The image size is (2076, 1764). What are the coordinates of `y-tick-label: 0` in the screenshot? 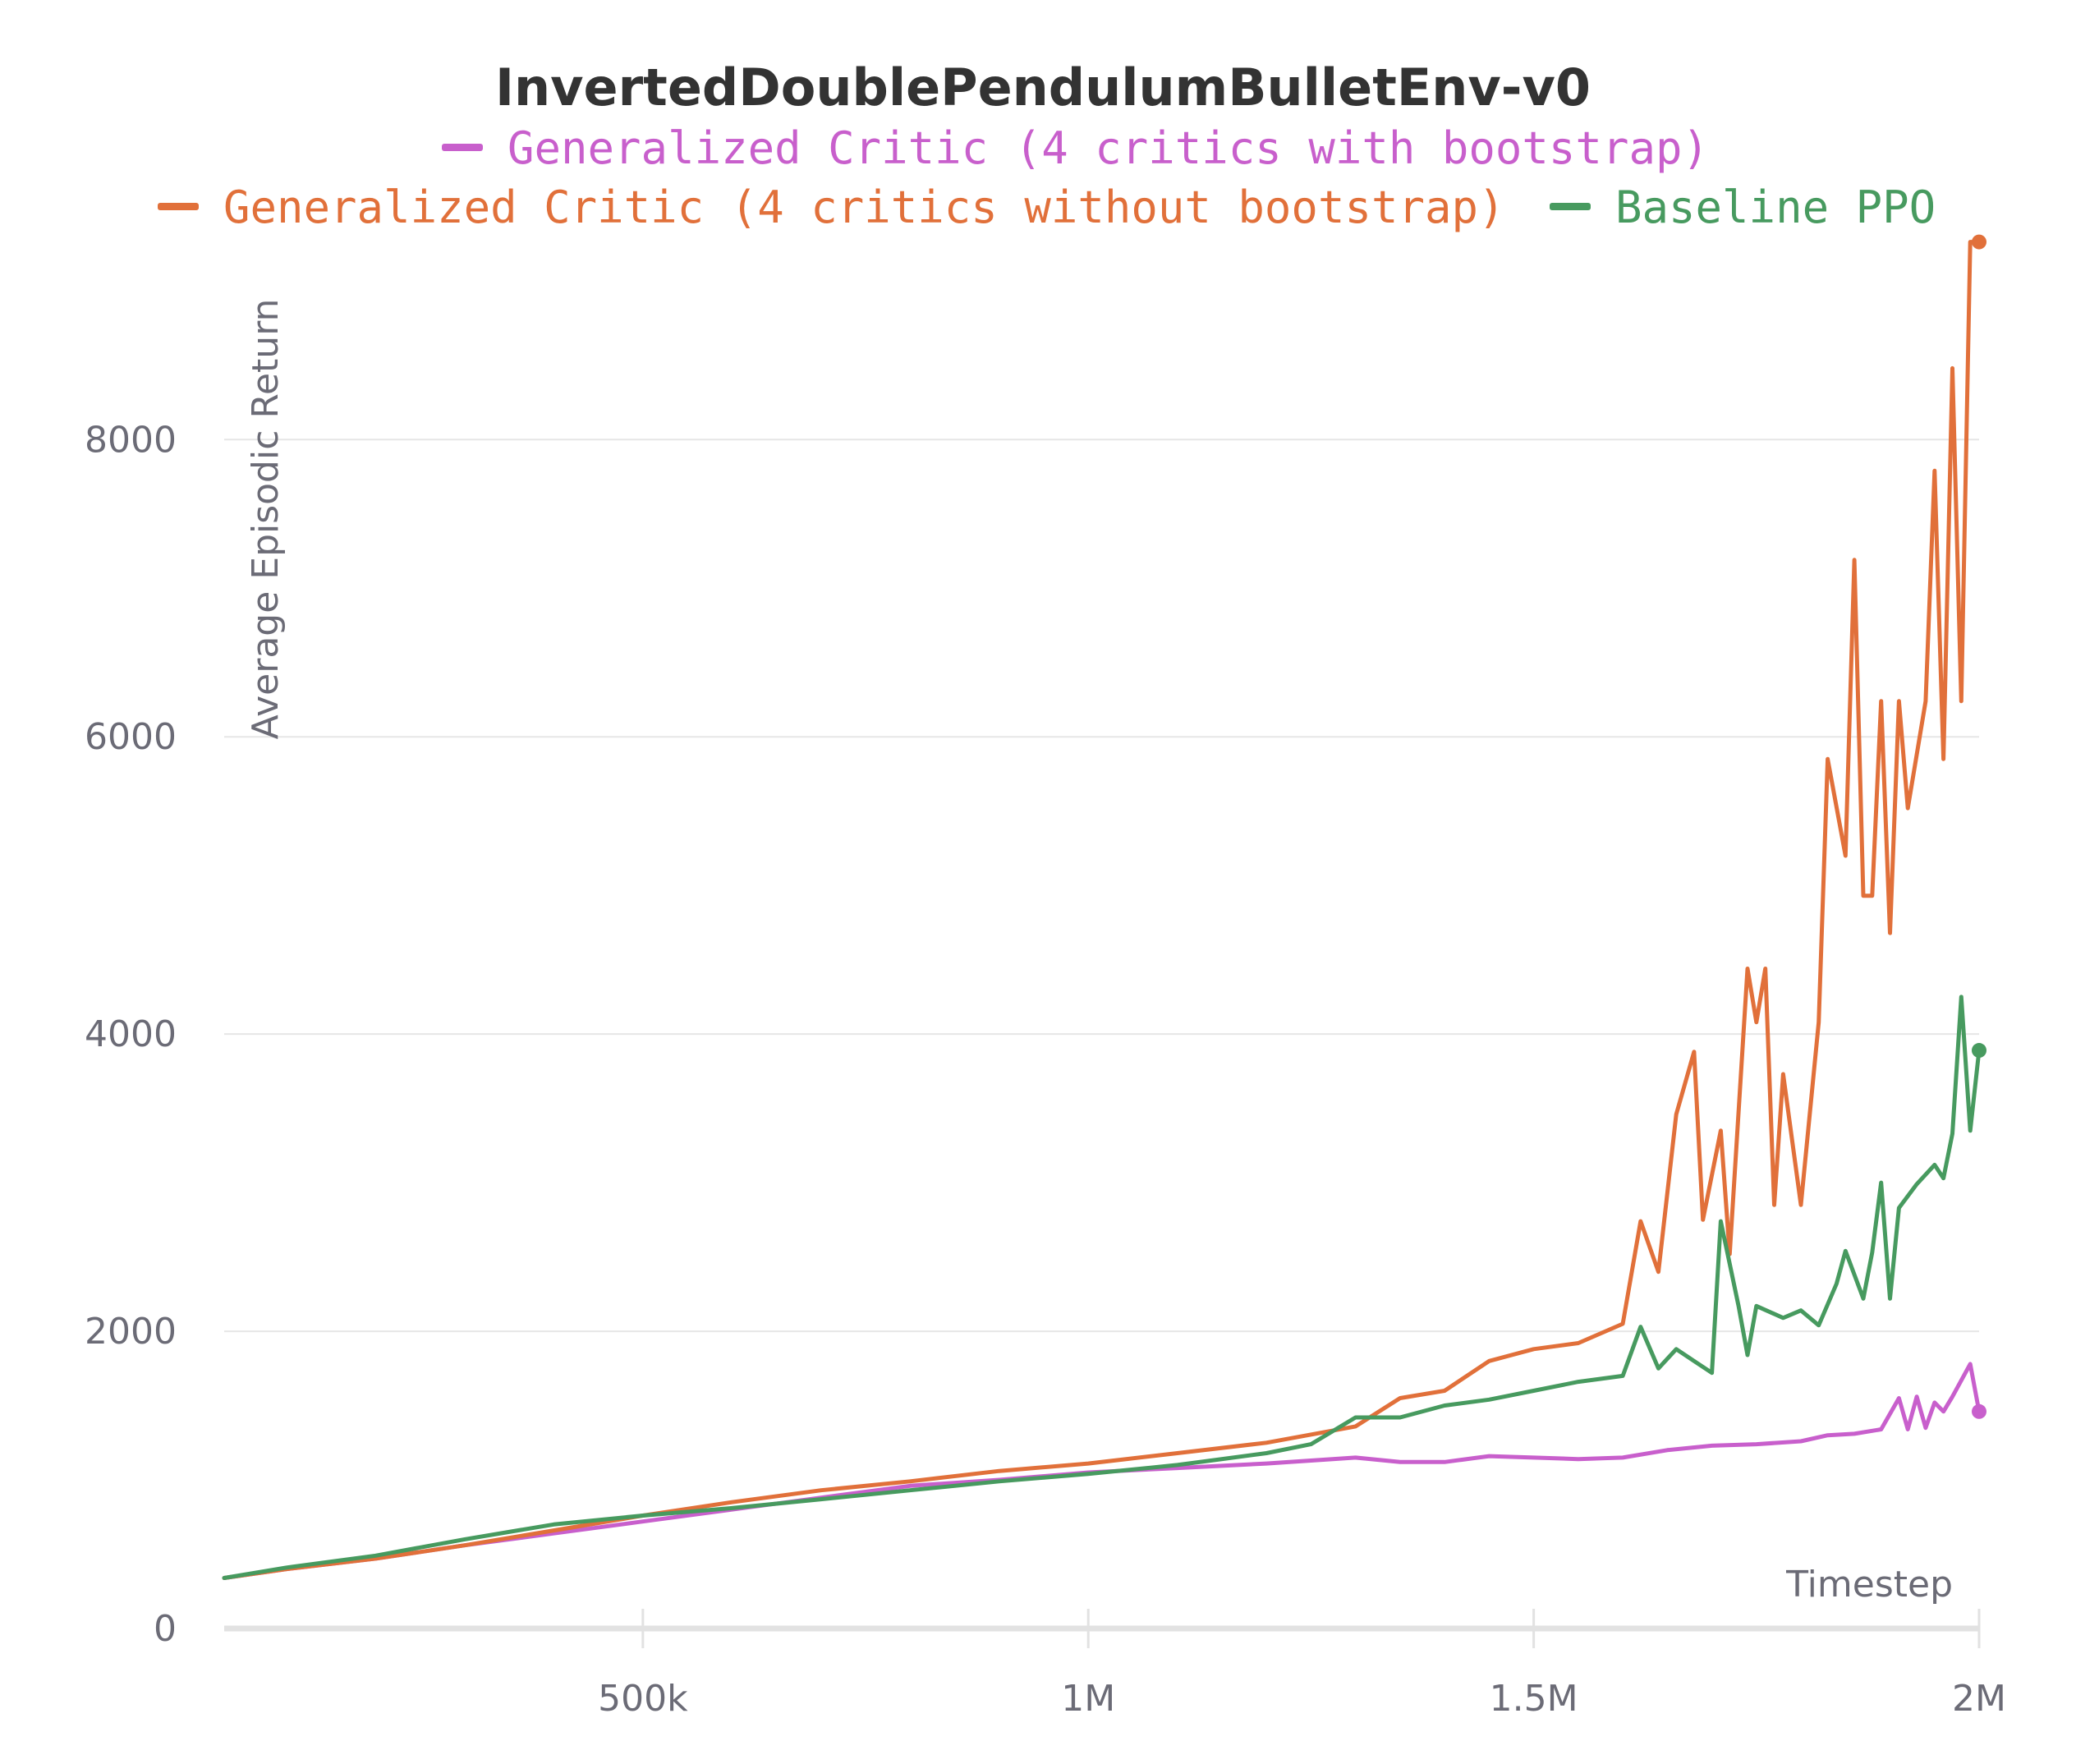 It's located at (166, 1629).